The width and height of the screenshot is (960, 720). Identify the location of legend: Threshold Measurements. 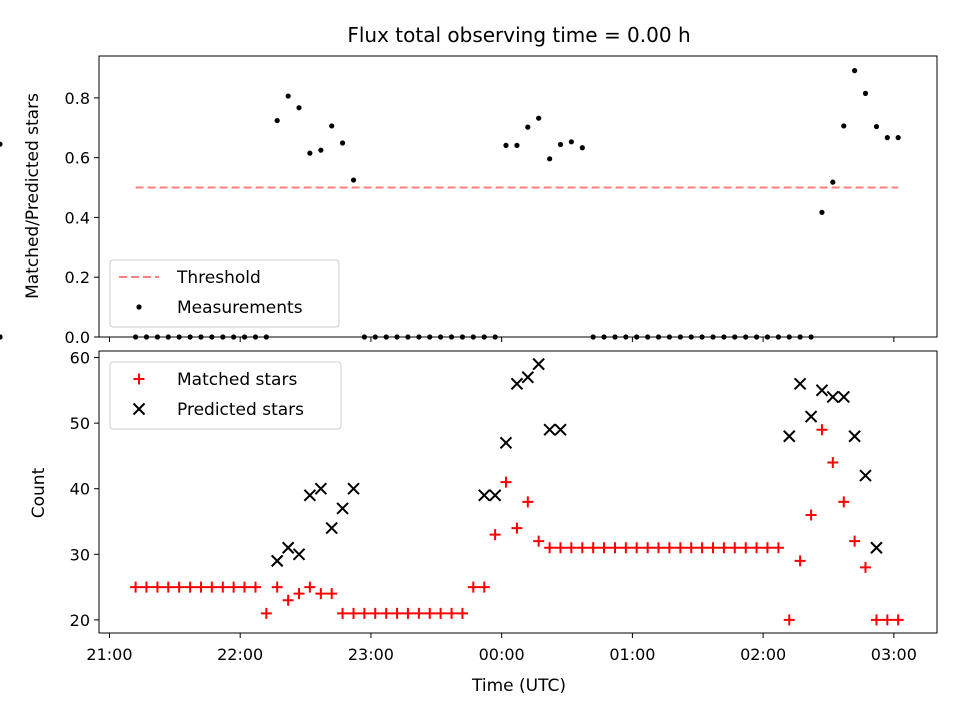
(224, 293).